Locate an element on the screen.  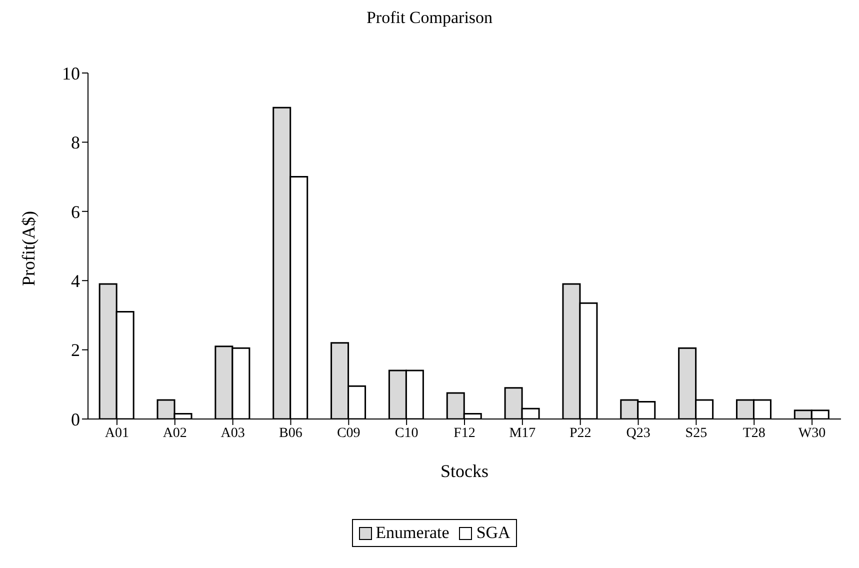
x-tick-label: A02 is located at coordinates (174, 433).